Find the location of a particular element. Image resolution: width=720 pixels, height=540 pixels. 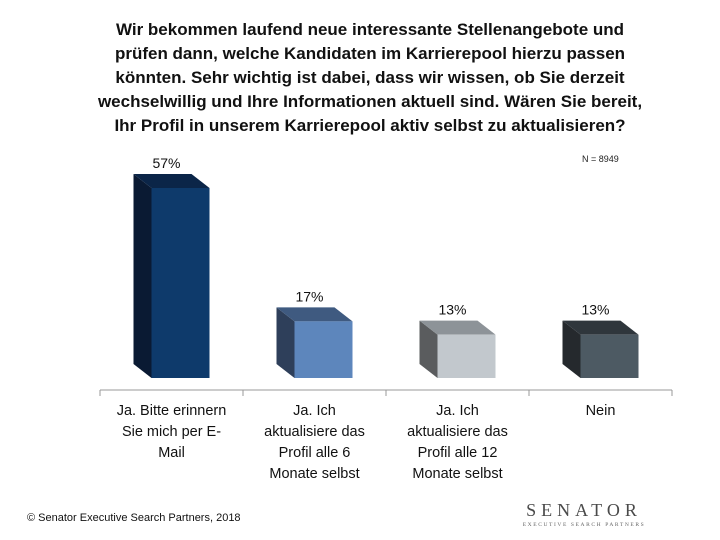

category-label-line: Nein is located at coordinates (600, 411).